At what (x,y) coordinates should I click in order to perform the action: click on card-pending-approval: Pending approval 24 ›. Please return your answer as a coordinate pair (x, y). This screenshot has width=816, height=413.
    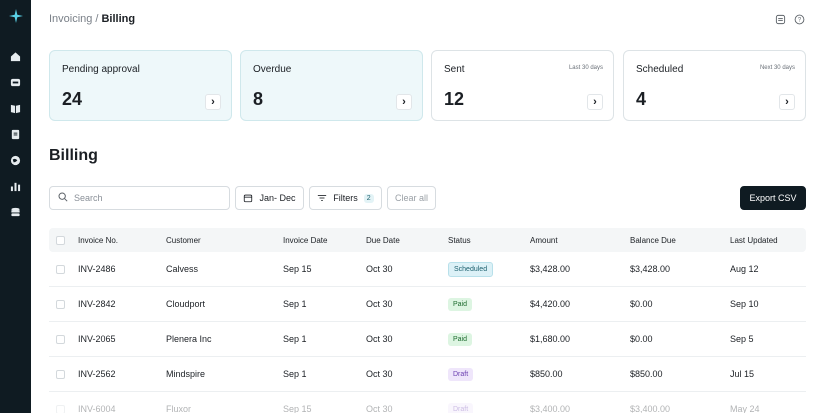
    Looking at the image, I should click on (140, 85).